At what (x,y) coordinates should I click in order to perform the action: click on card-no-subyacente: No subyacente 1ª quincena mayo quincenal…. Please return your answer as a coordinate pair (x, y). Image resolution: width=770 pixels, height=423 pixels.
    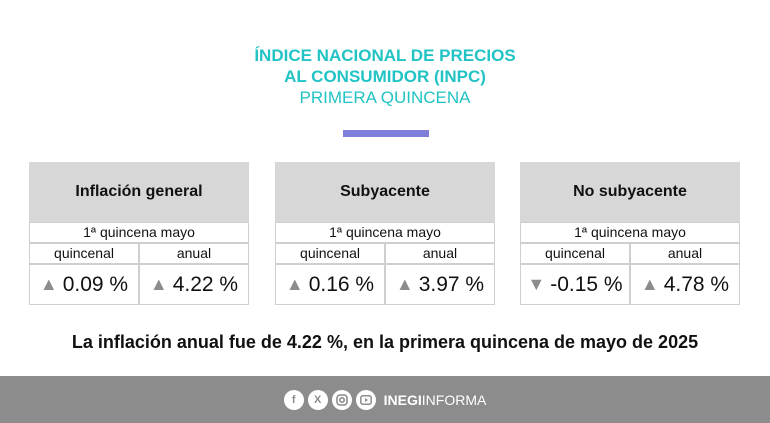
    Looking at the image, I should click on (630, 233).